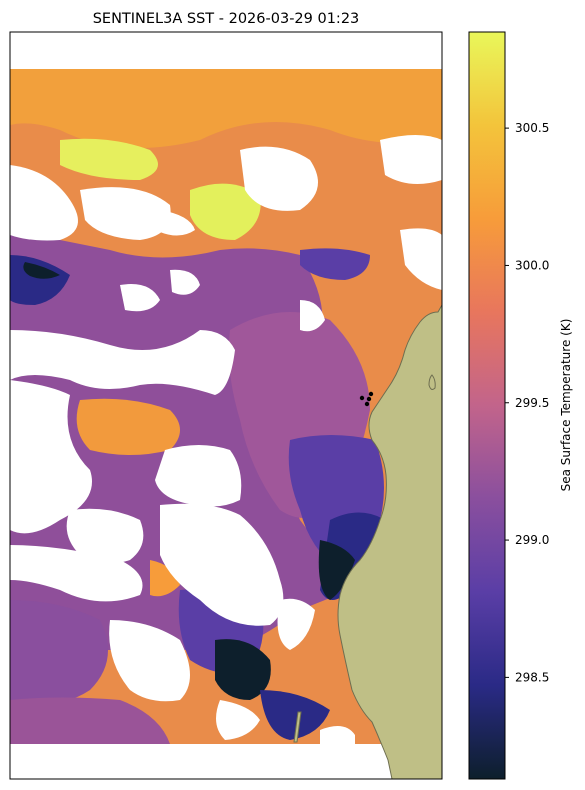 The image size is (585, 790). What do you see at coordinates (566, 405) in the screenshot?
I see `colorbar-label: Sea Surface Temperature (K)` at bounding box center [566, 405].